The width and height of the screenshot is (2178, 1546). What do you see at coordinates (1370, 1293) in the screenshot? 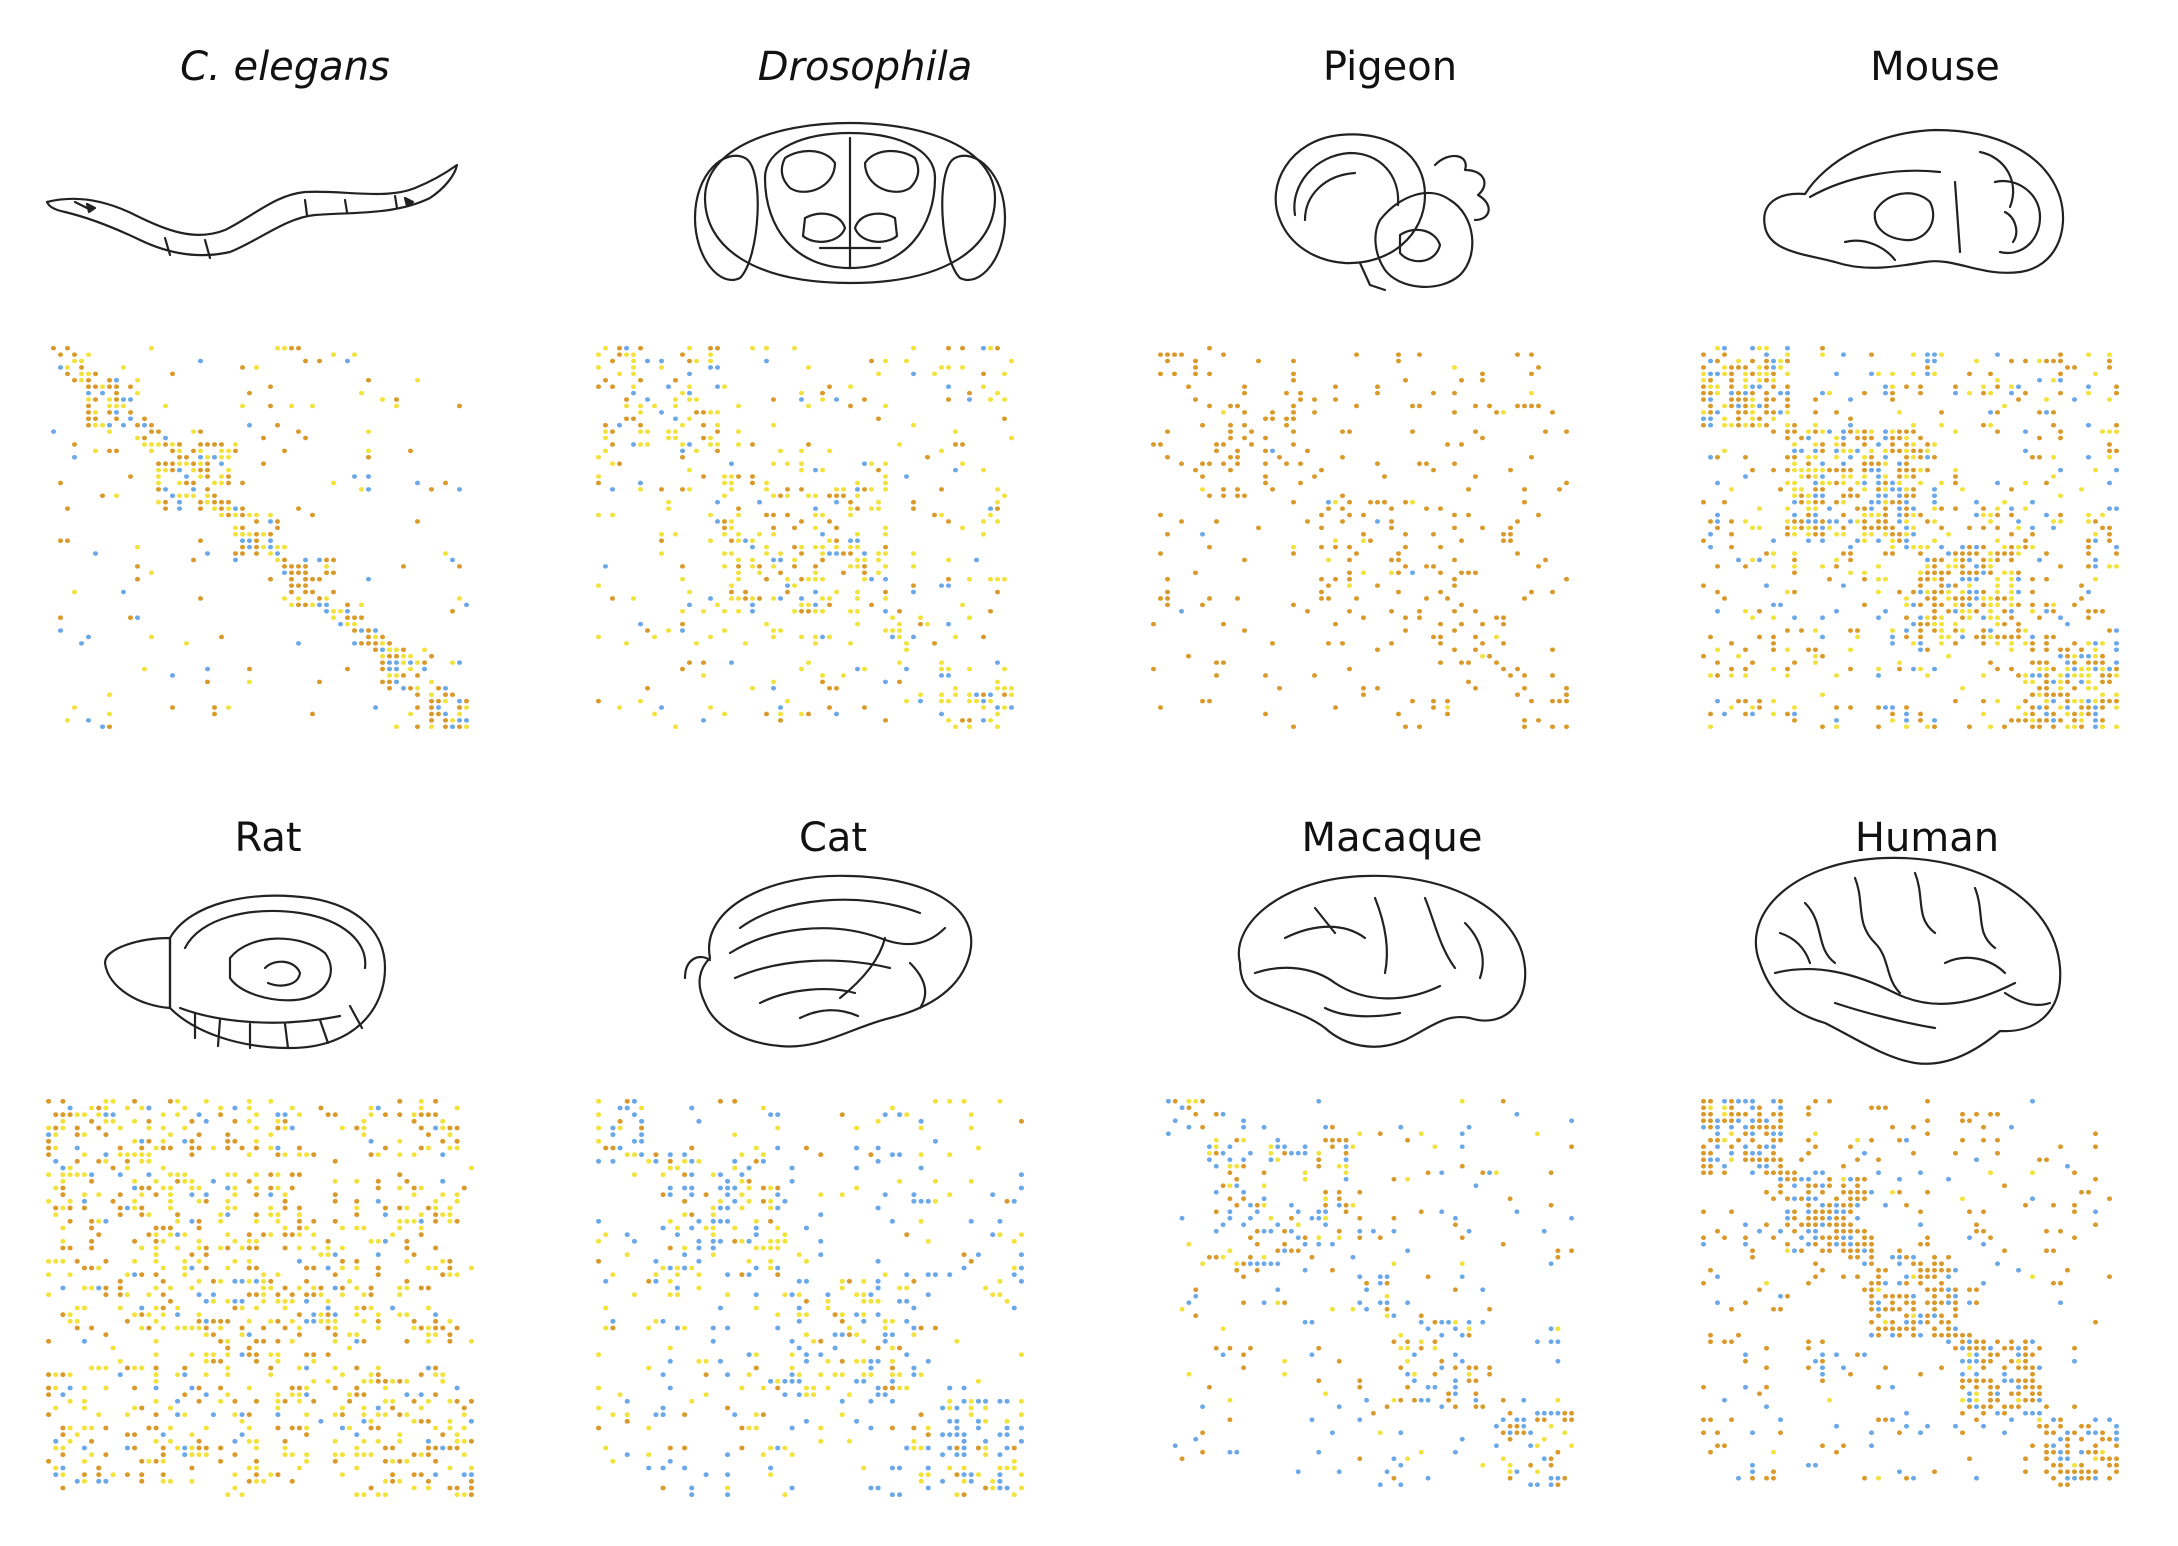
I see `connectivity-matrix` at bounding box center [1370, 1293].